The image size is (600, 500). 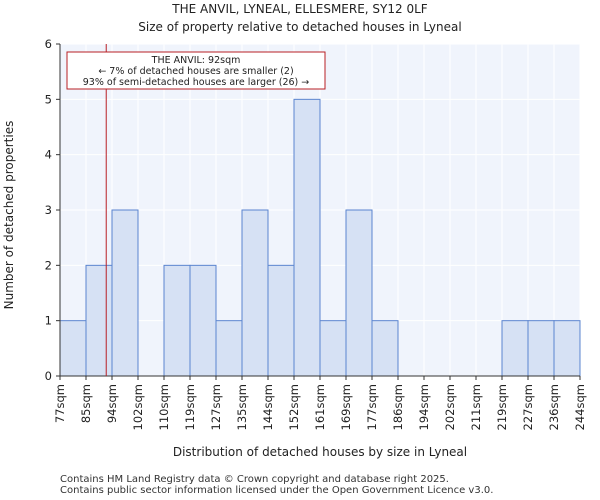 I want to click on x-tick-label: 110sqm, so click(x=164, y=407).